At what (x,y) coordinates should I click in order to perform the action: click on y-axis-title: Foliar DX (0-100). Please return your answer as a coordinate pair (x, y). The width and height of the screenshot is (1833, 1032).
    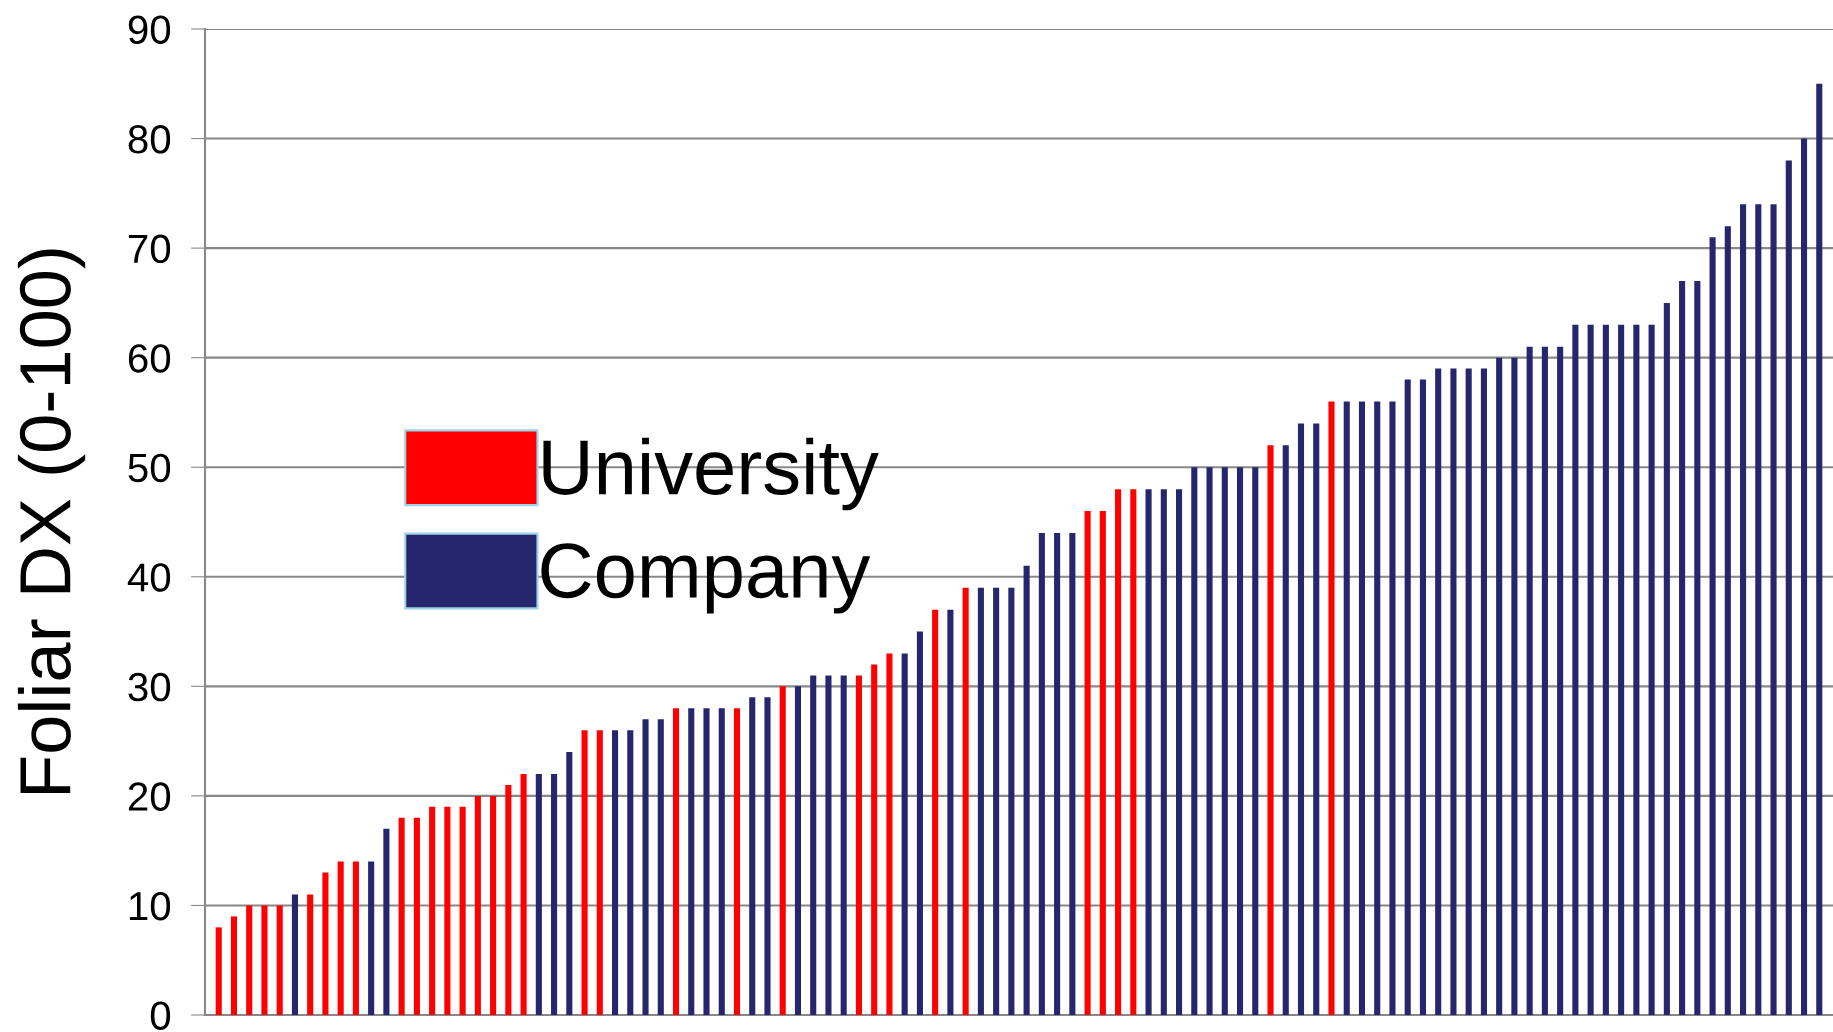
    Looking at the image, I should click on (51, 521).